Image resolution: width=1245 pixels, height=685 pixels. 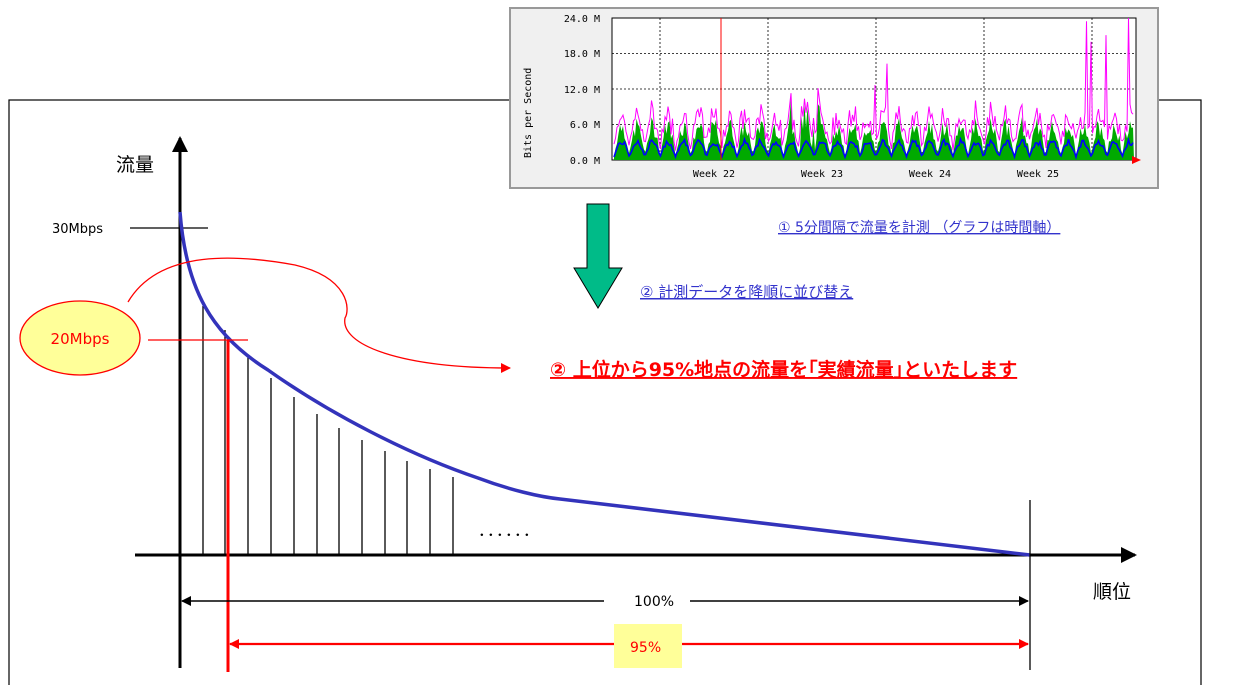 I want to click on mrtg-traffic-max, so click(x=873, y=84).